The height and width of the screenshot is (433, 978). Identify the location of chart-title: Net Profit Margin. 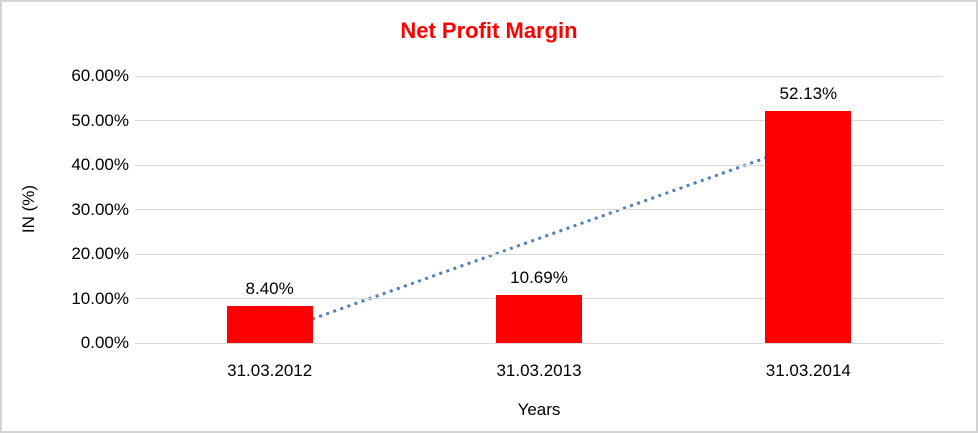
(489, 30).